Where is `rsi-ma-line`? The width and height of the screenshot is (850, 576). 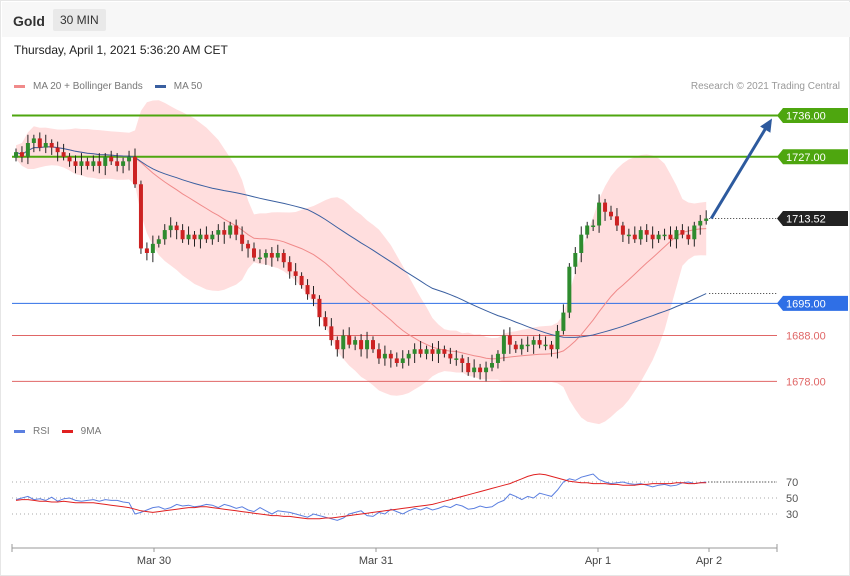 rsi-ma-line is located at coordinates (361, 496).